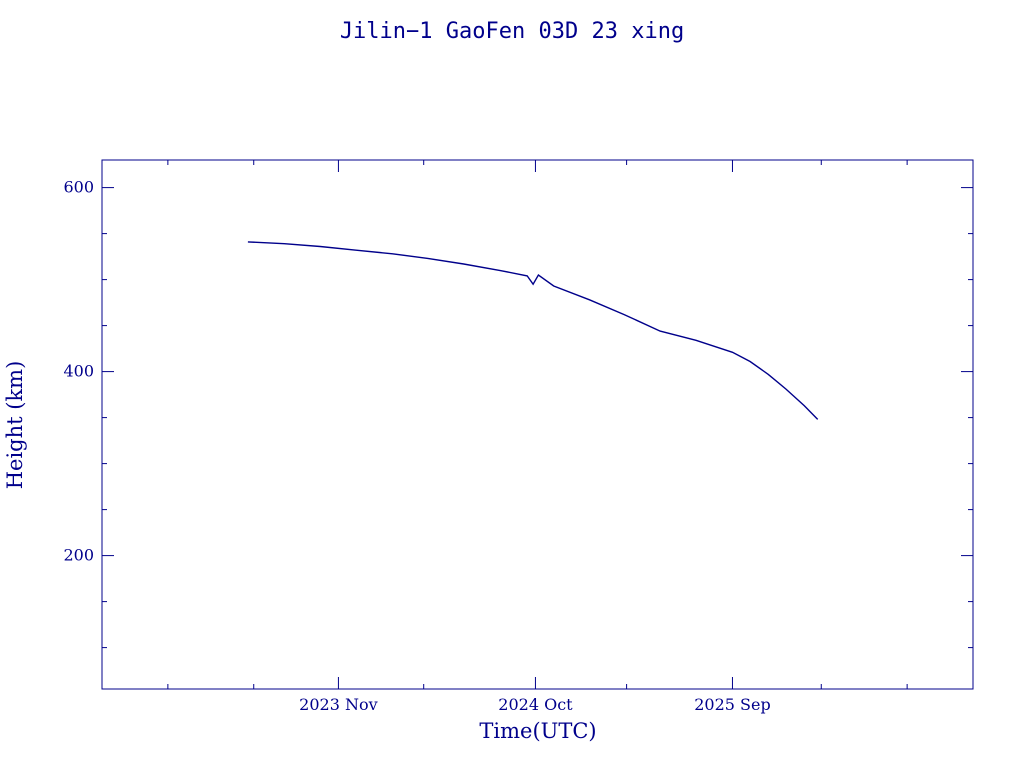 The image size is (1024, 768). What do you see at coordinates (78, 555) in the screenshot?
I see `y-tick-label: 200` at bounding box center [78, 555].